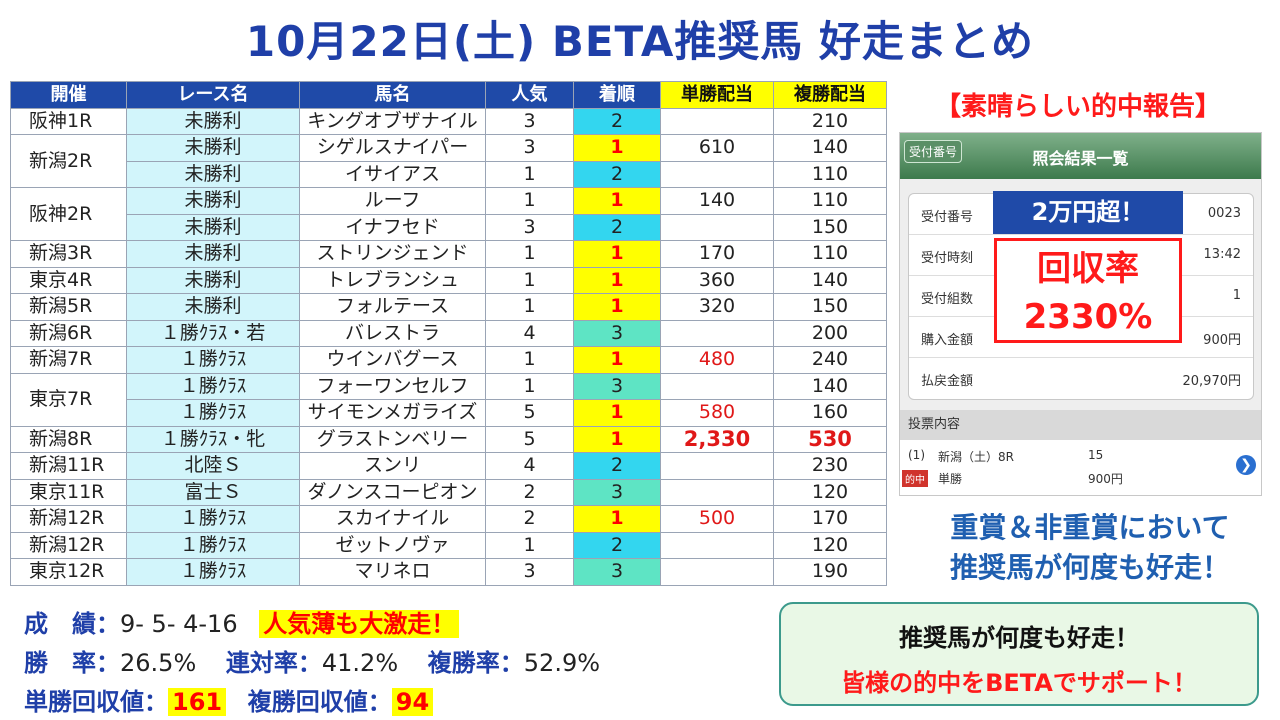 The width and height of the screenshot is (1280, 720). What do you see at coordinates (448, 280) in the screenshot?
I see `table-row: 東京4R 未勝利 トレブランシュ 1 1 360 140` at bounding box center [448, 280].